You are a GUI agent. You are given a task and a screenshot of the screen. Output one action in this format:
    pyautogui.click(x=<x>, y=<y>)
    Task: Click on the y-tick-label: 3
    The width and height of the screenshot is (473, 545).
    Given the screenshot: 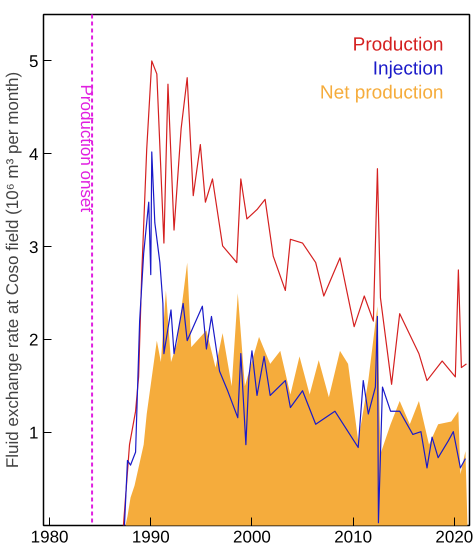 What is the action you would take?
    pyautogui.click(x=34, y=247)
    